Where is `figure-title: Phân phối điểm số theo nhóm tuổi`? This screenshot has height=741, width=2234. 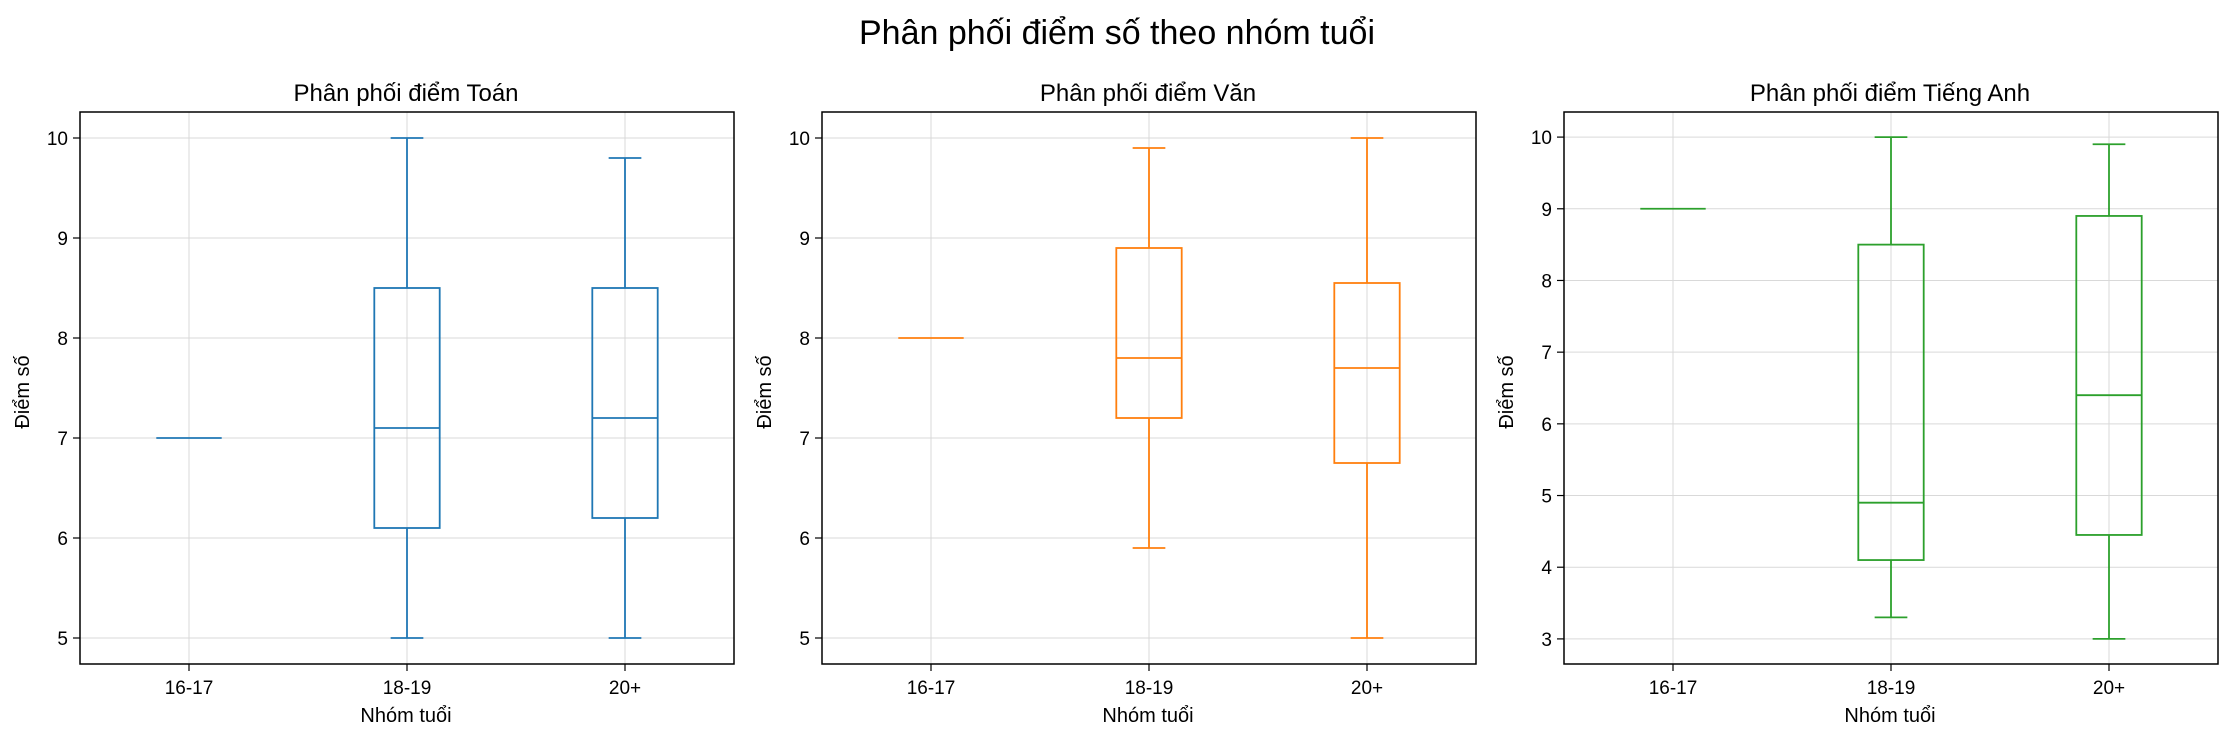 figure-title: Phân phối điểm số theo nhóm tuổi is located at coordinates (1117, 33).